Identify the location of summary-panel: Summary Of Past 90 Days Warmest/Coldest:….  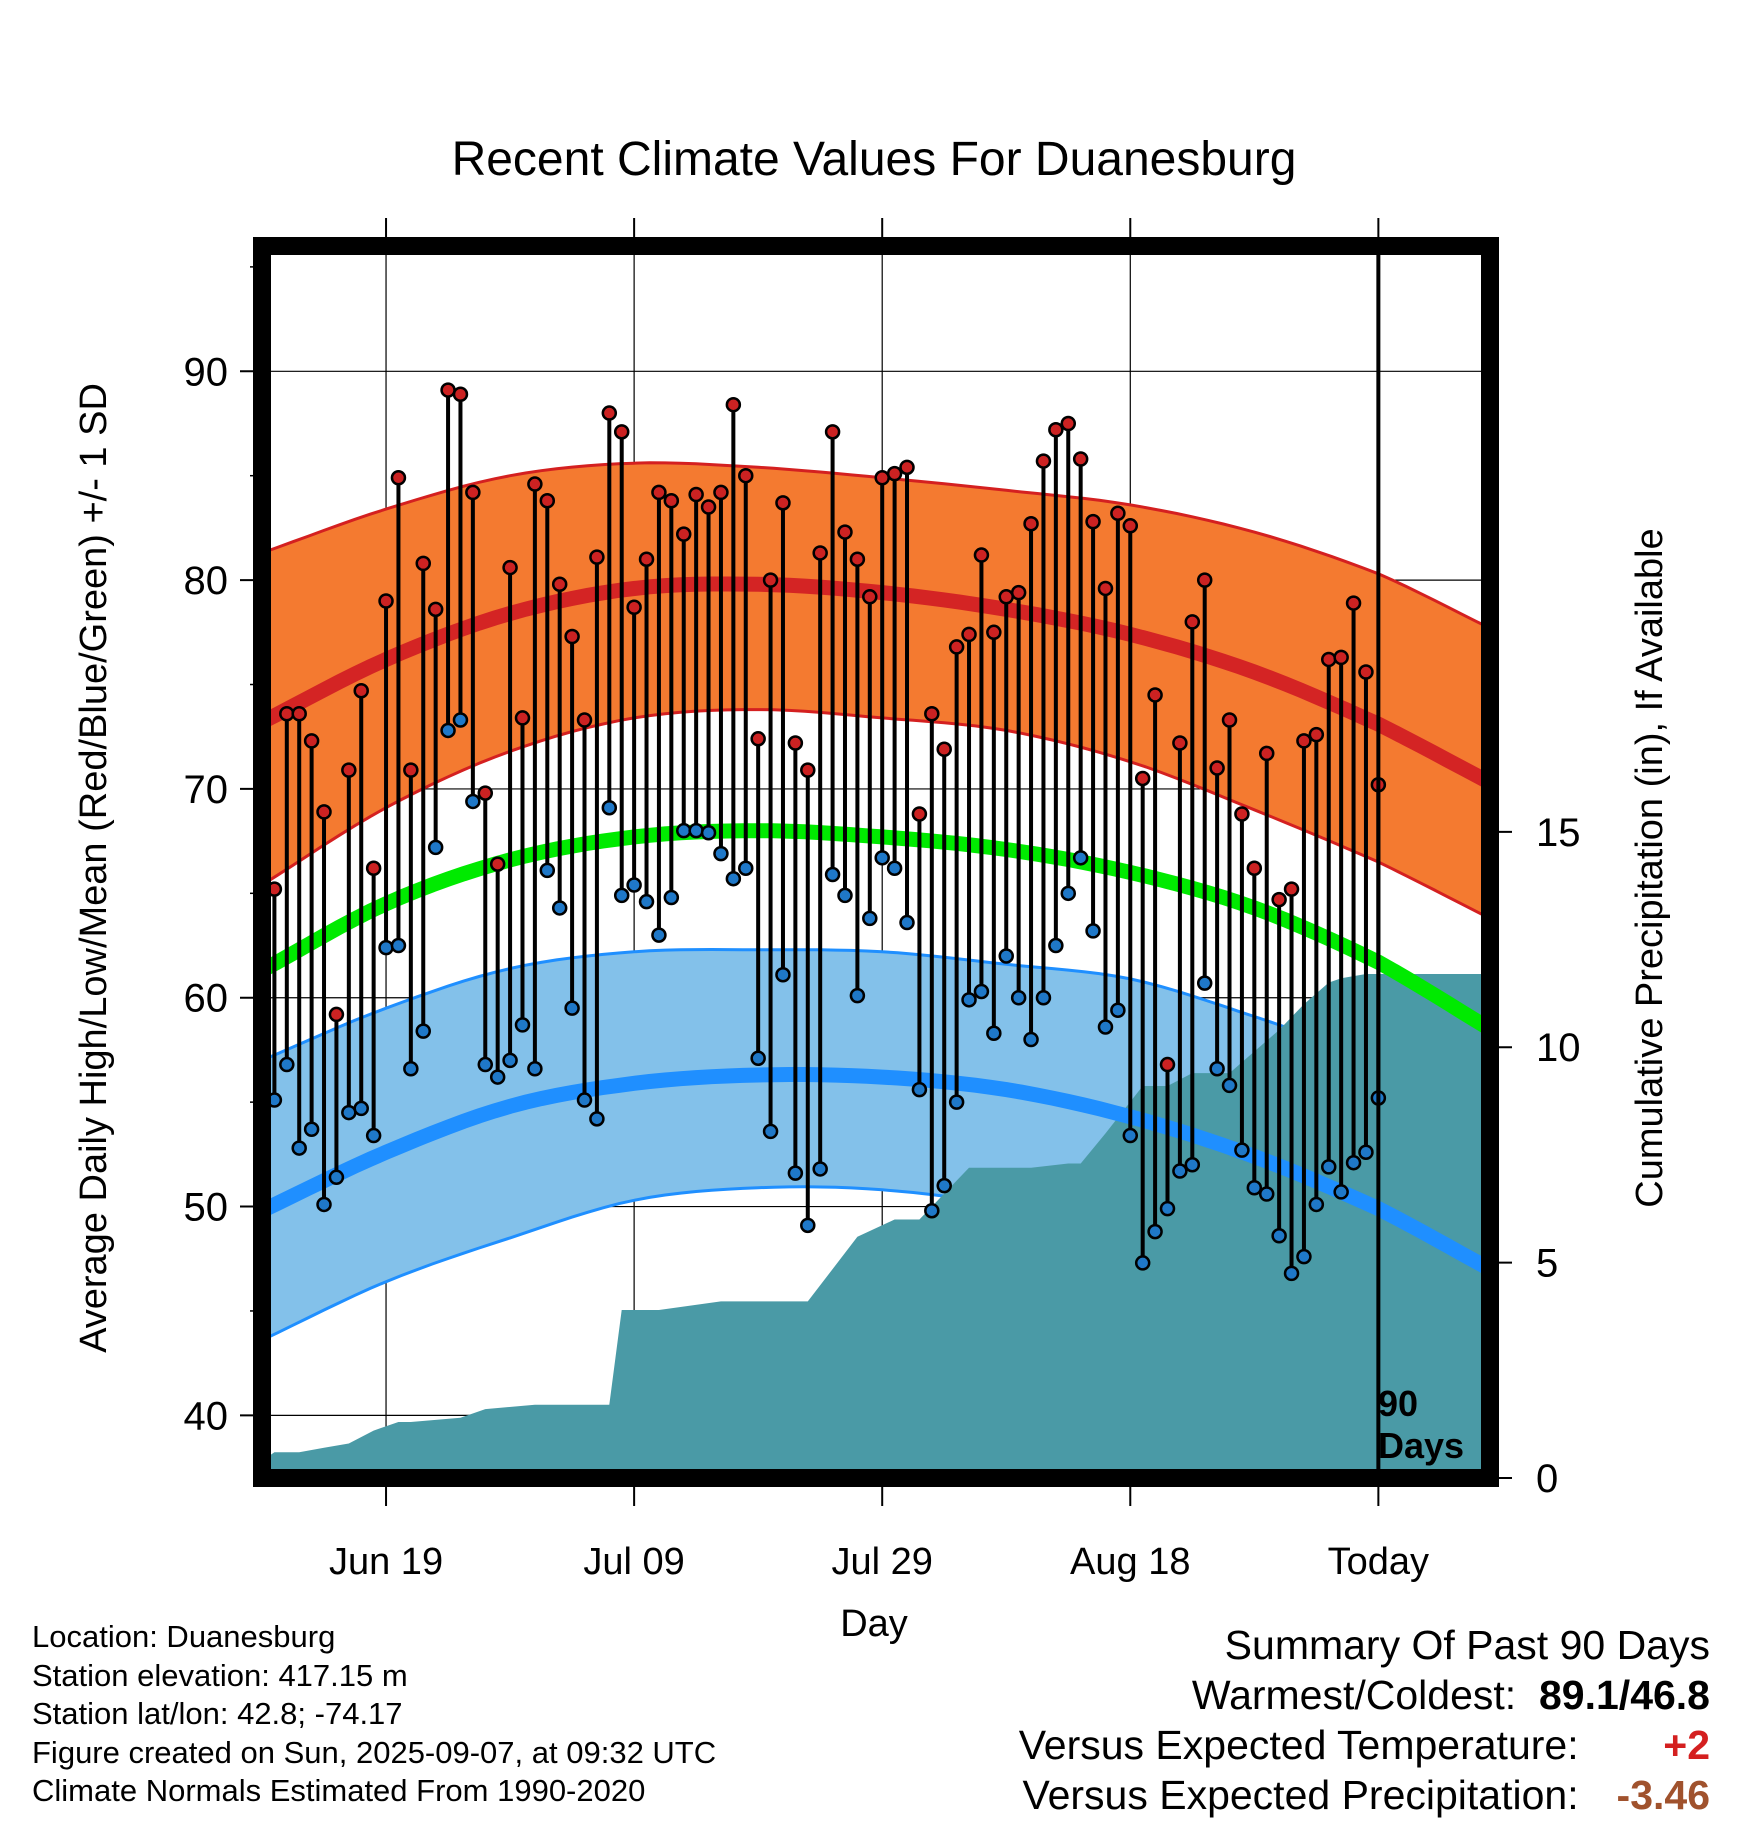
(1364, 1720).